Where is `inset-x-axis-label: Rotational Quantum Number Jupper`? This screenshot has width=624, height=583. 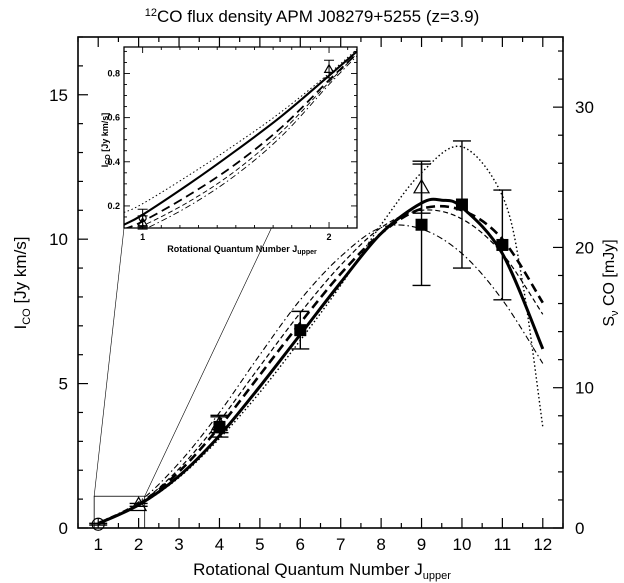 inset-x-axis-label: Rotational Quantum Number Jupper is located at coordinates (242, 250).